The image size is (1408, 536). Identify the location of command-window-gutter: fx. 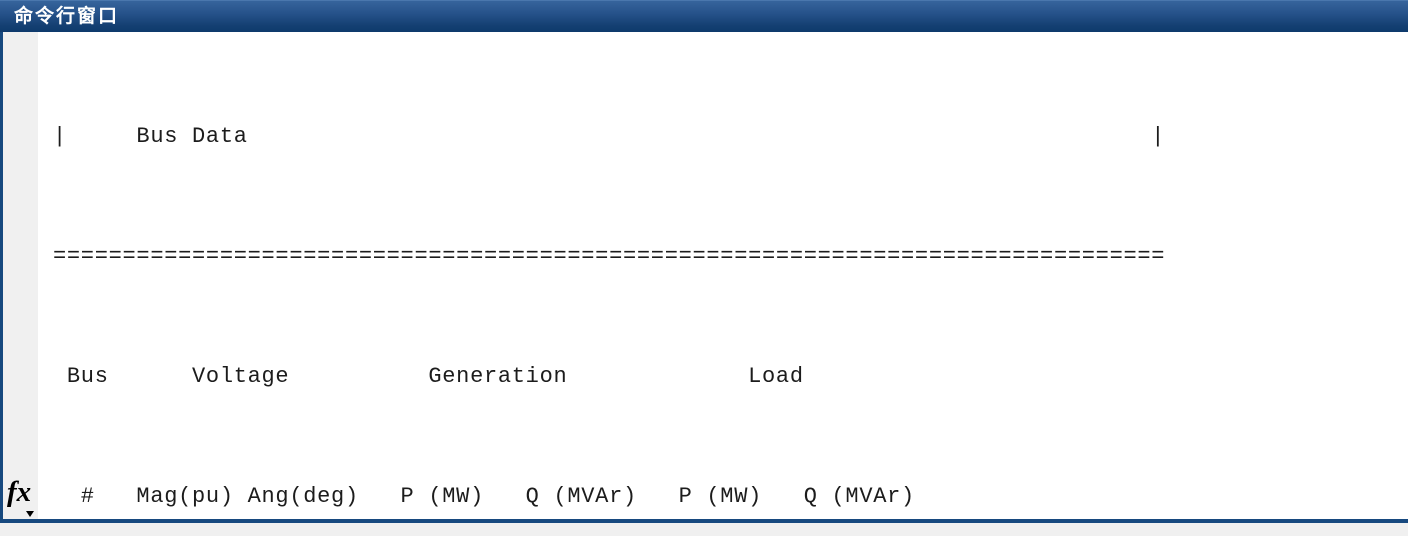
(20, 275).